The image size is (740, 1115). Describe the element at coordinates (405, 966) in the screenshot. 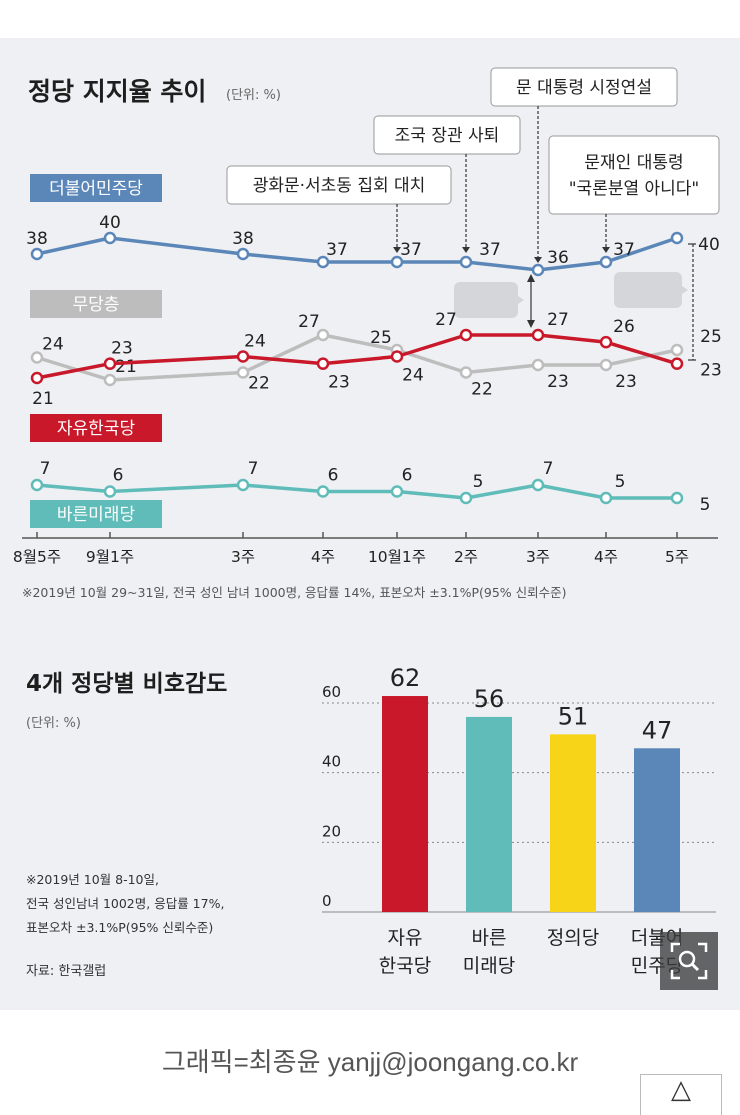

I see `bar-category-label: 한국당` at that location.